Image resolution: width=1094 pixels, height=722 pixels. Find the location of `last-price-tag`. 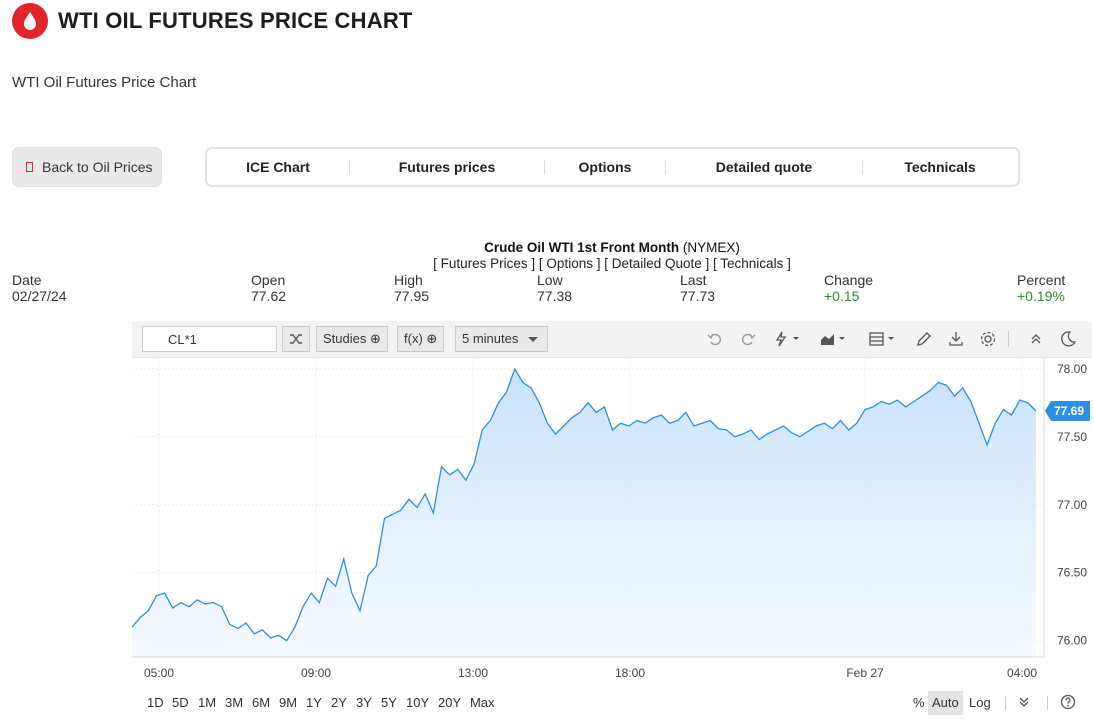

last-price-tag is located at coordinates (1067, 411).